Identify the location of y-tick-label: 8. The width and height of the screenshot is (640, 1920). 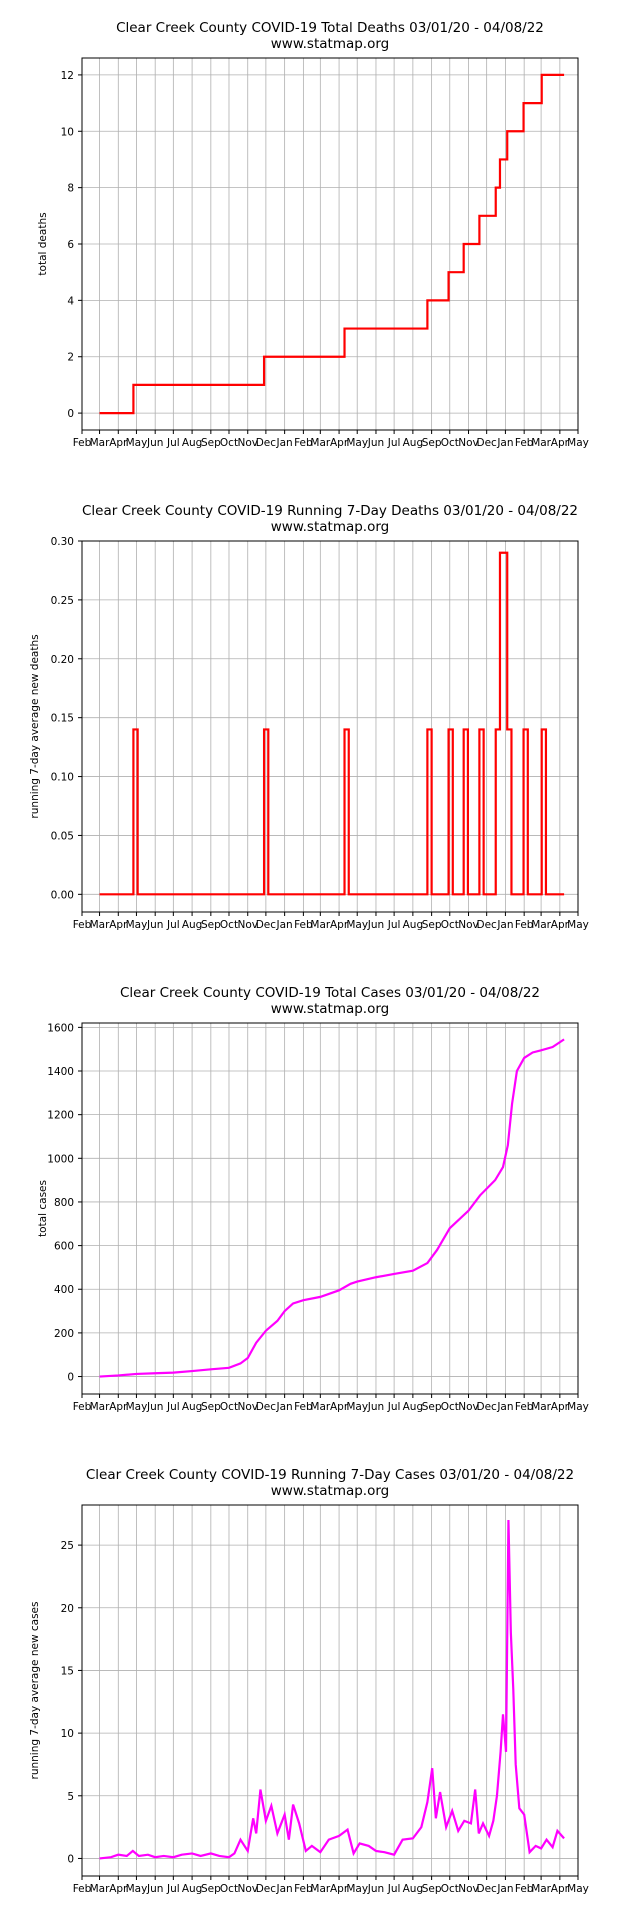
(70, 189).